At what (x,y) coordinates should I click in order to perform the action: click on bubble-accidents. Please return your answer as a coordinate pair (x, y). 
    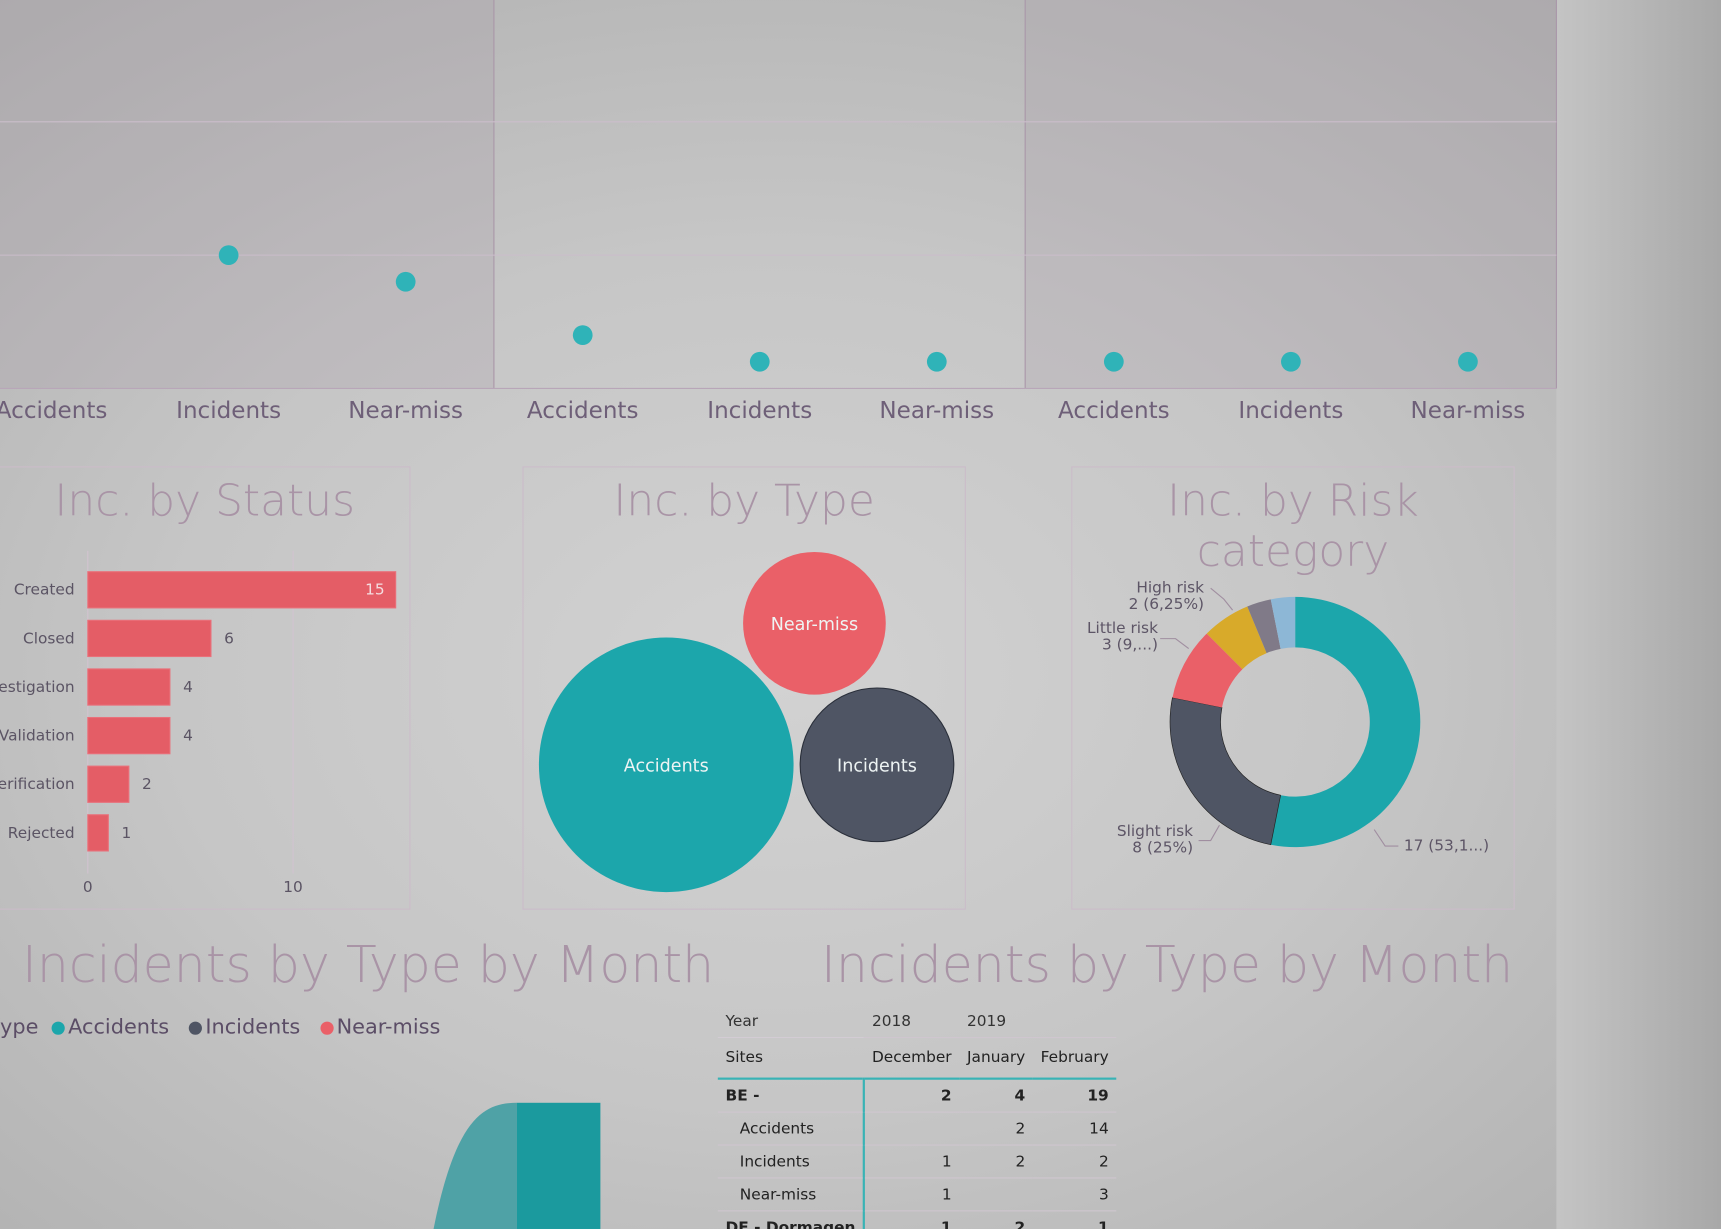
    Looking at the image, I should click on (666, 765).